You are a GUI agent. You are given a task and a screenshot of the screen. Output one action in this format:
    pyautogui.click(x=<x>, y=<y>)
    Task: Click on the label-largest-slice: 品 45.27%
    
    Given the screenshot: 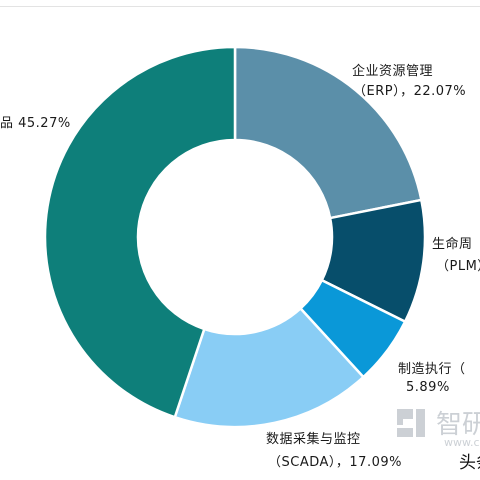 What is the action you would take?
    pyautogui.click(x=35, y=123)
    